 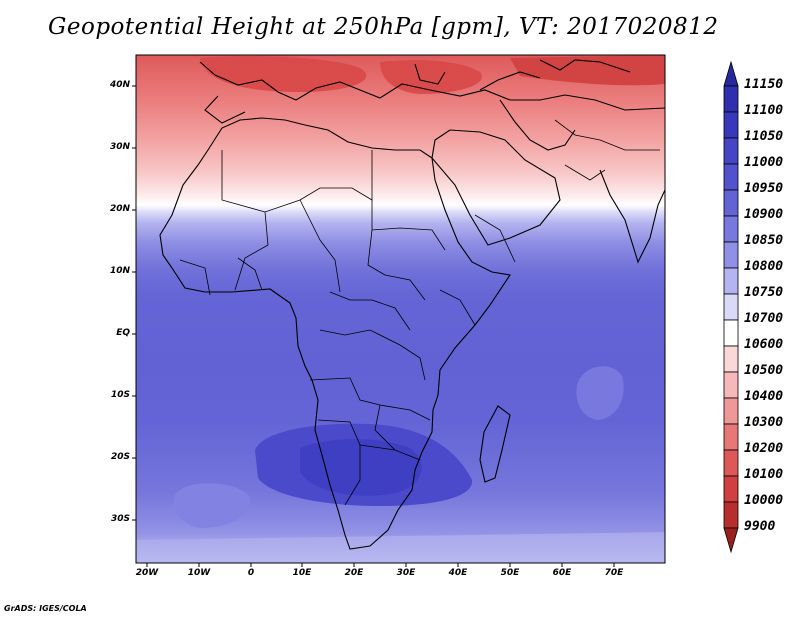 I want to click on colorbar-level-label: 10300, so click(x=764, y=422).